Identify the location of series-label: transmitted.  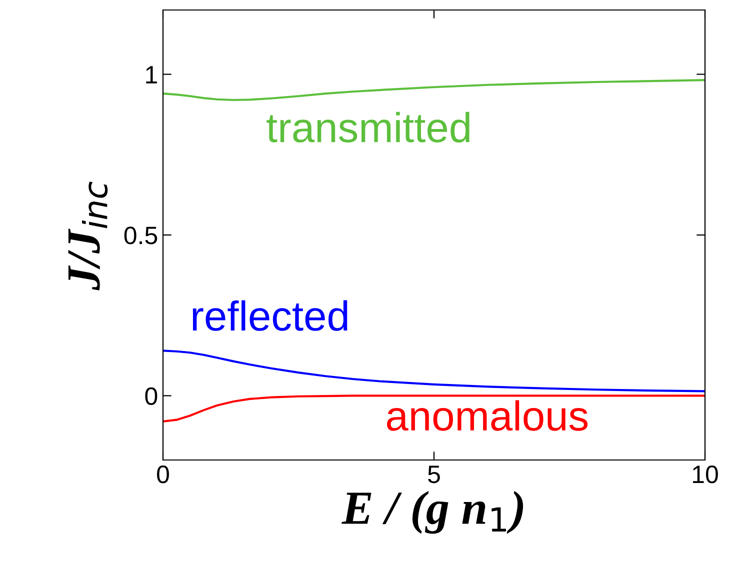
(368, 127).